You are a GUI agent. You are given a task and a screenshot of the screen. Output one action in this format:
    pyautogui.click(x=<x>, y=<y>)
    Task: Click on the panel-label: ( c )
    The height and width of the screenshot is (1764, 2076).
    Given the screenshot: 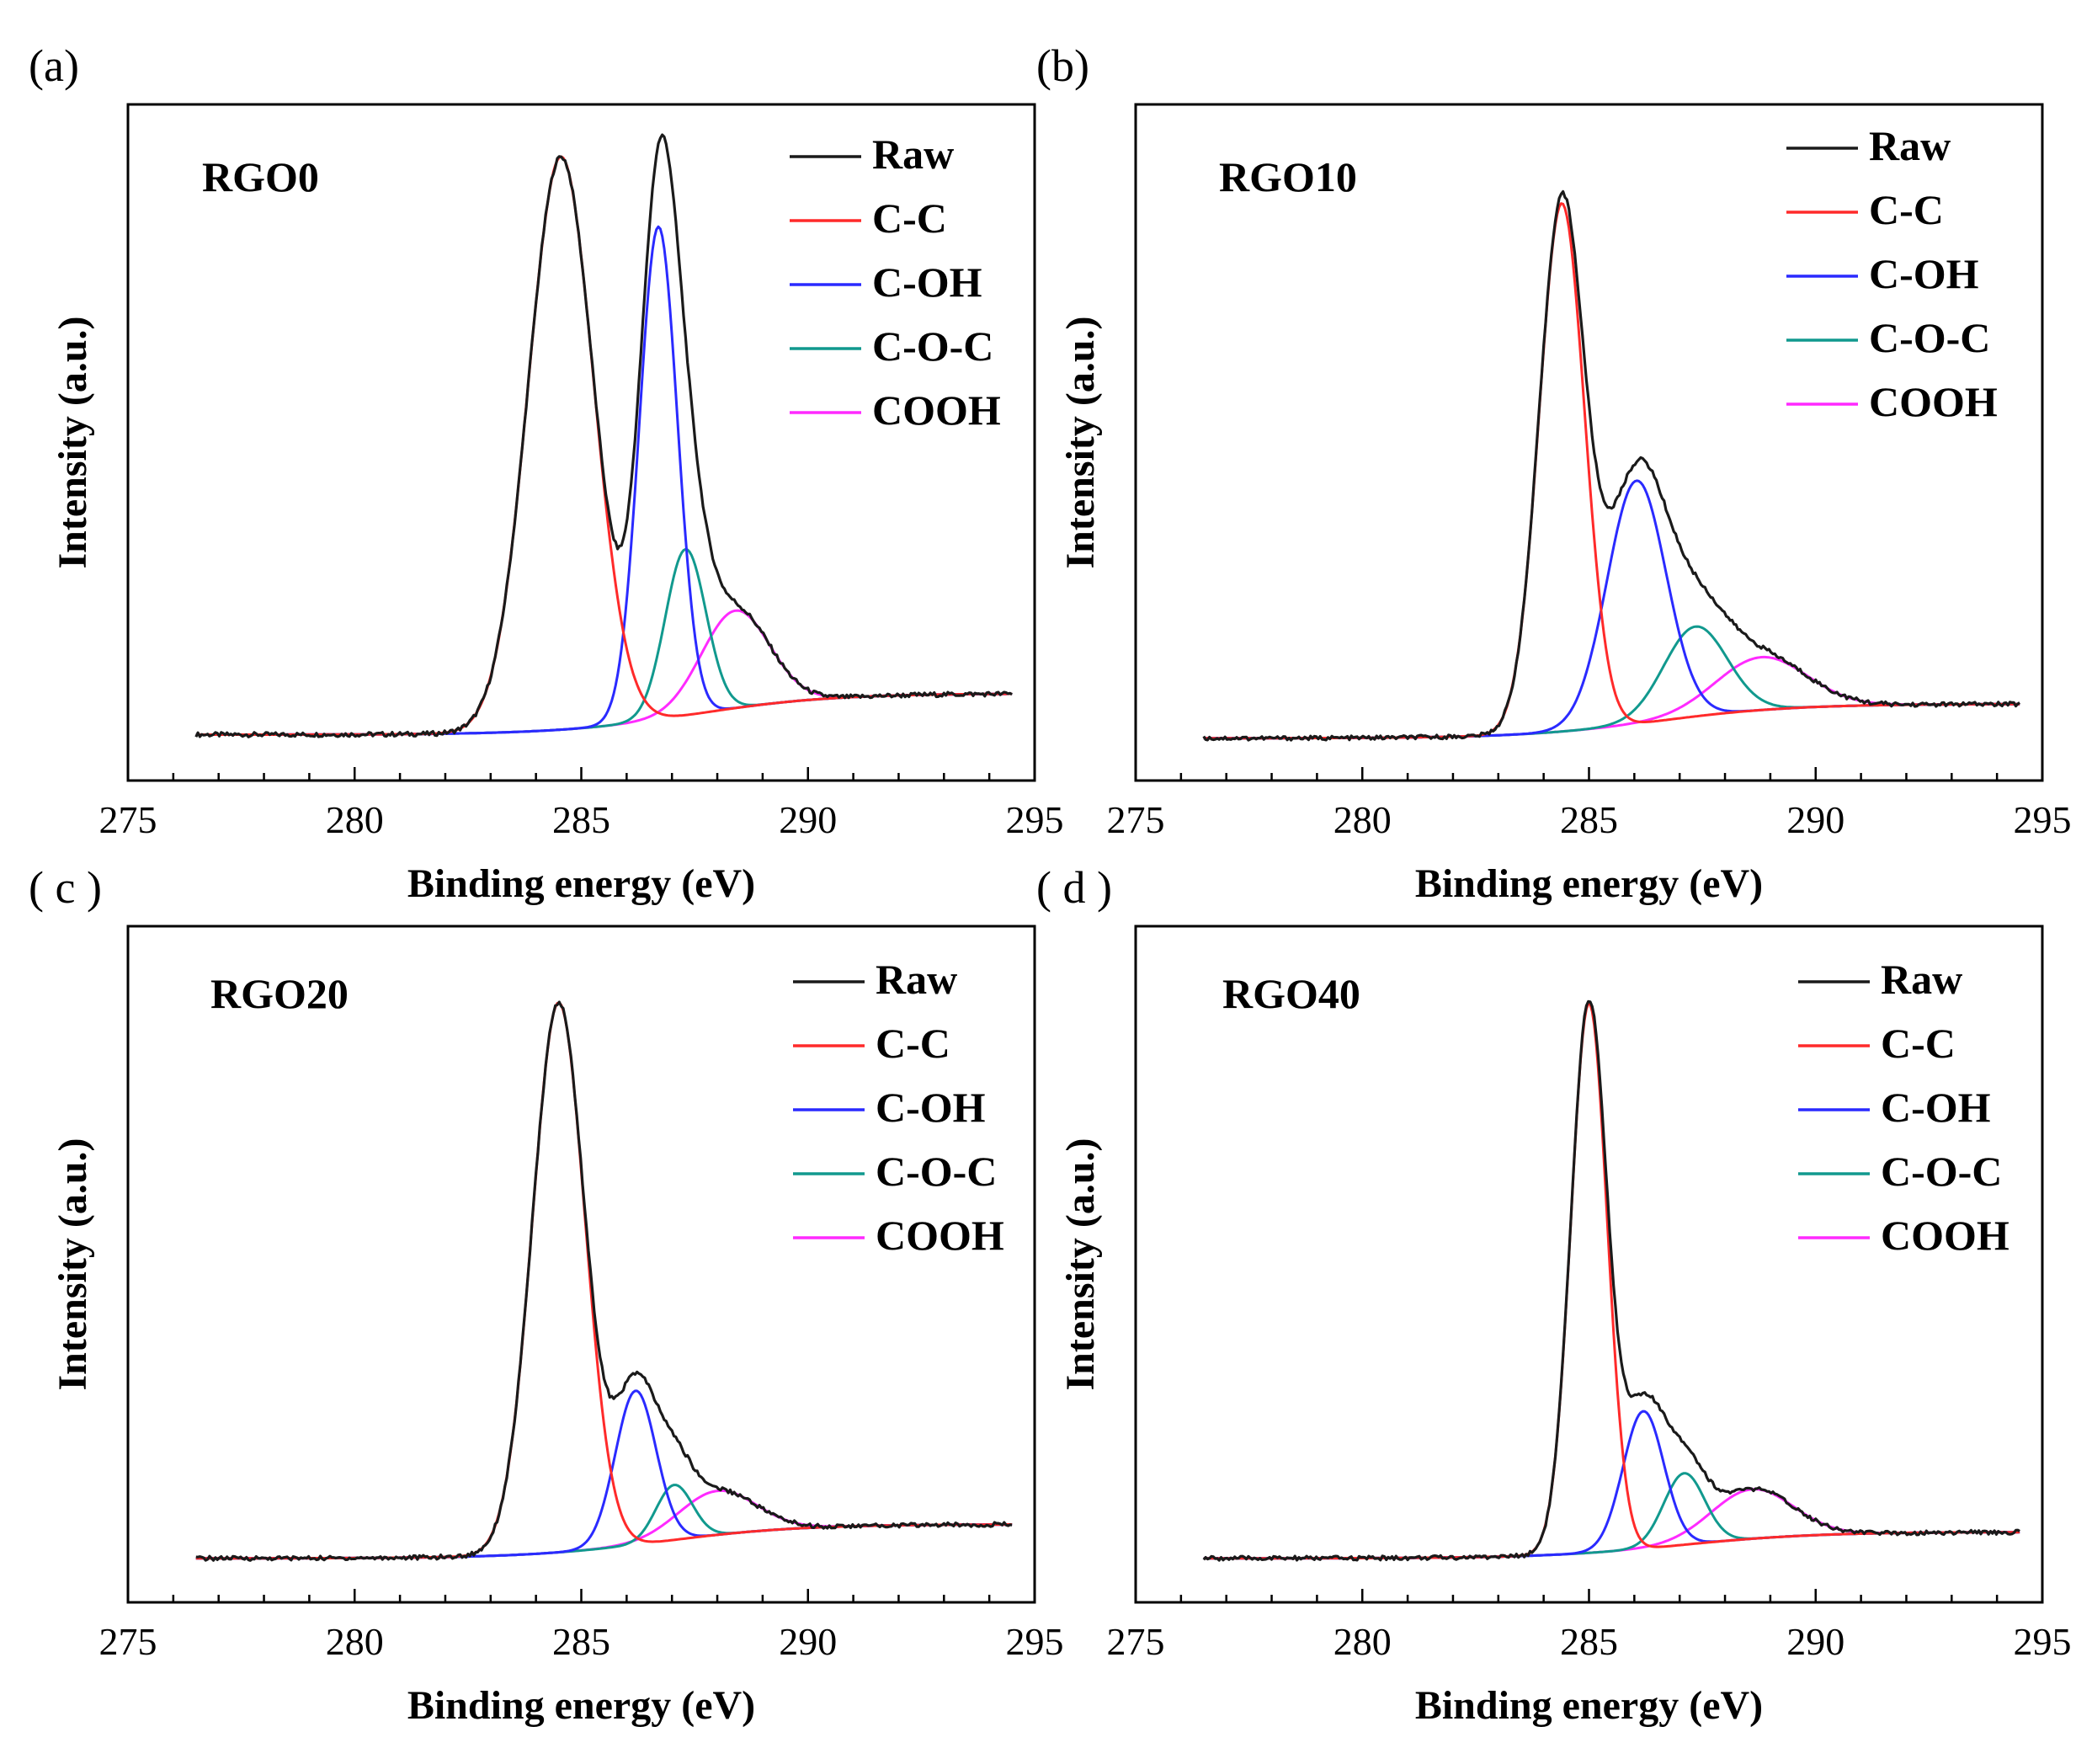 What is the action you would take?
    pyautogui.click(x=65, y=887)
    